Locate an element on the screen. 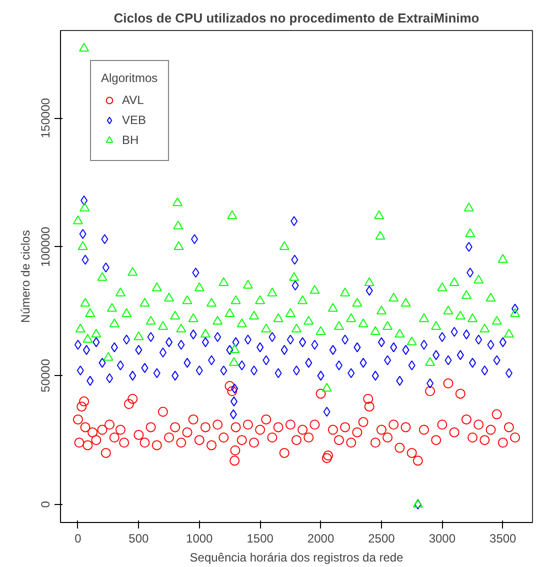 This screenshot has width=552, height=567. x-tick-label: 2500 is located at coordinates (382, 539).